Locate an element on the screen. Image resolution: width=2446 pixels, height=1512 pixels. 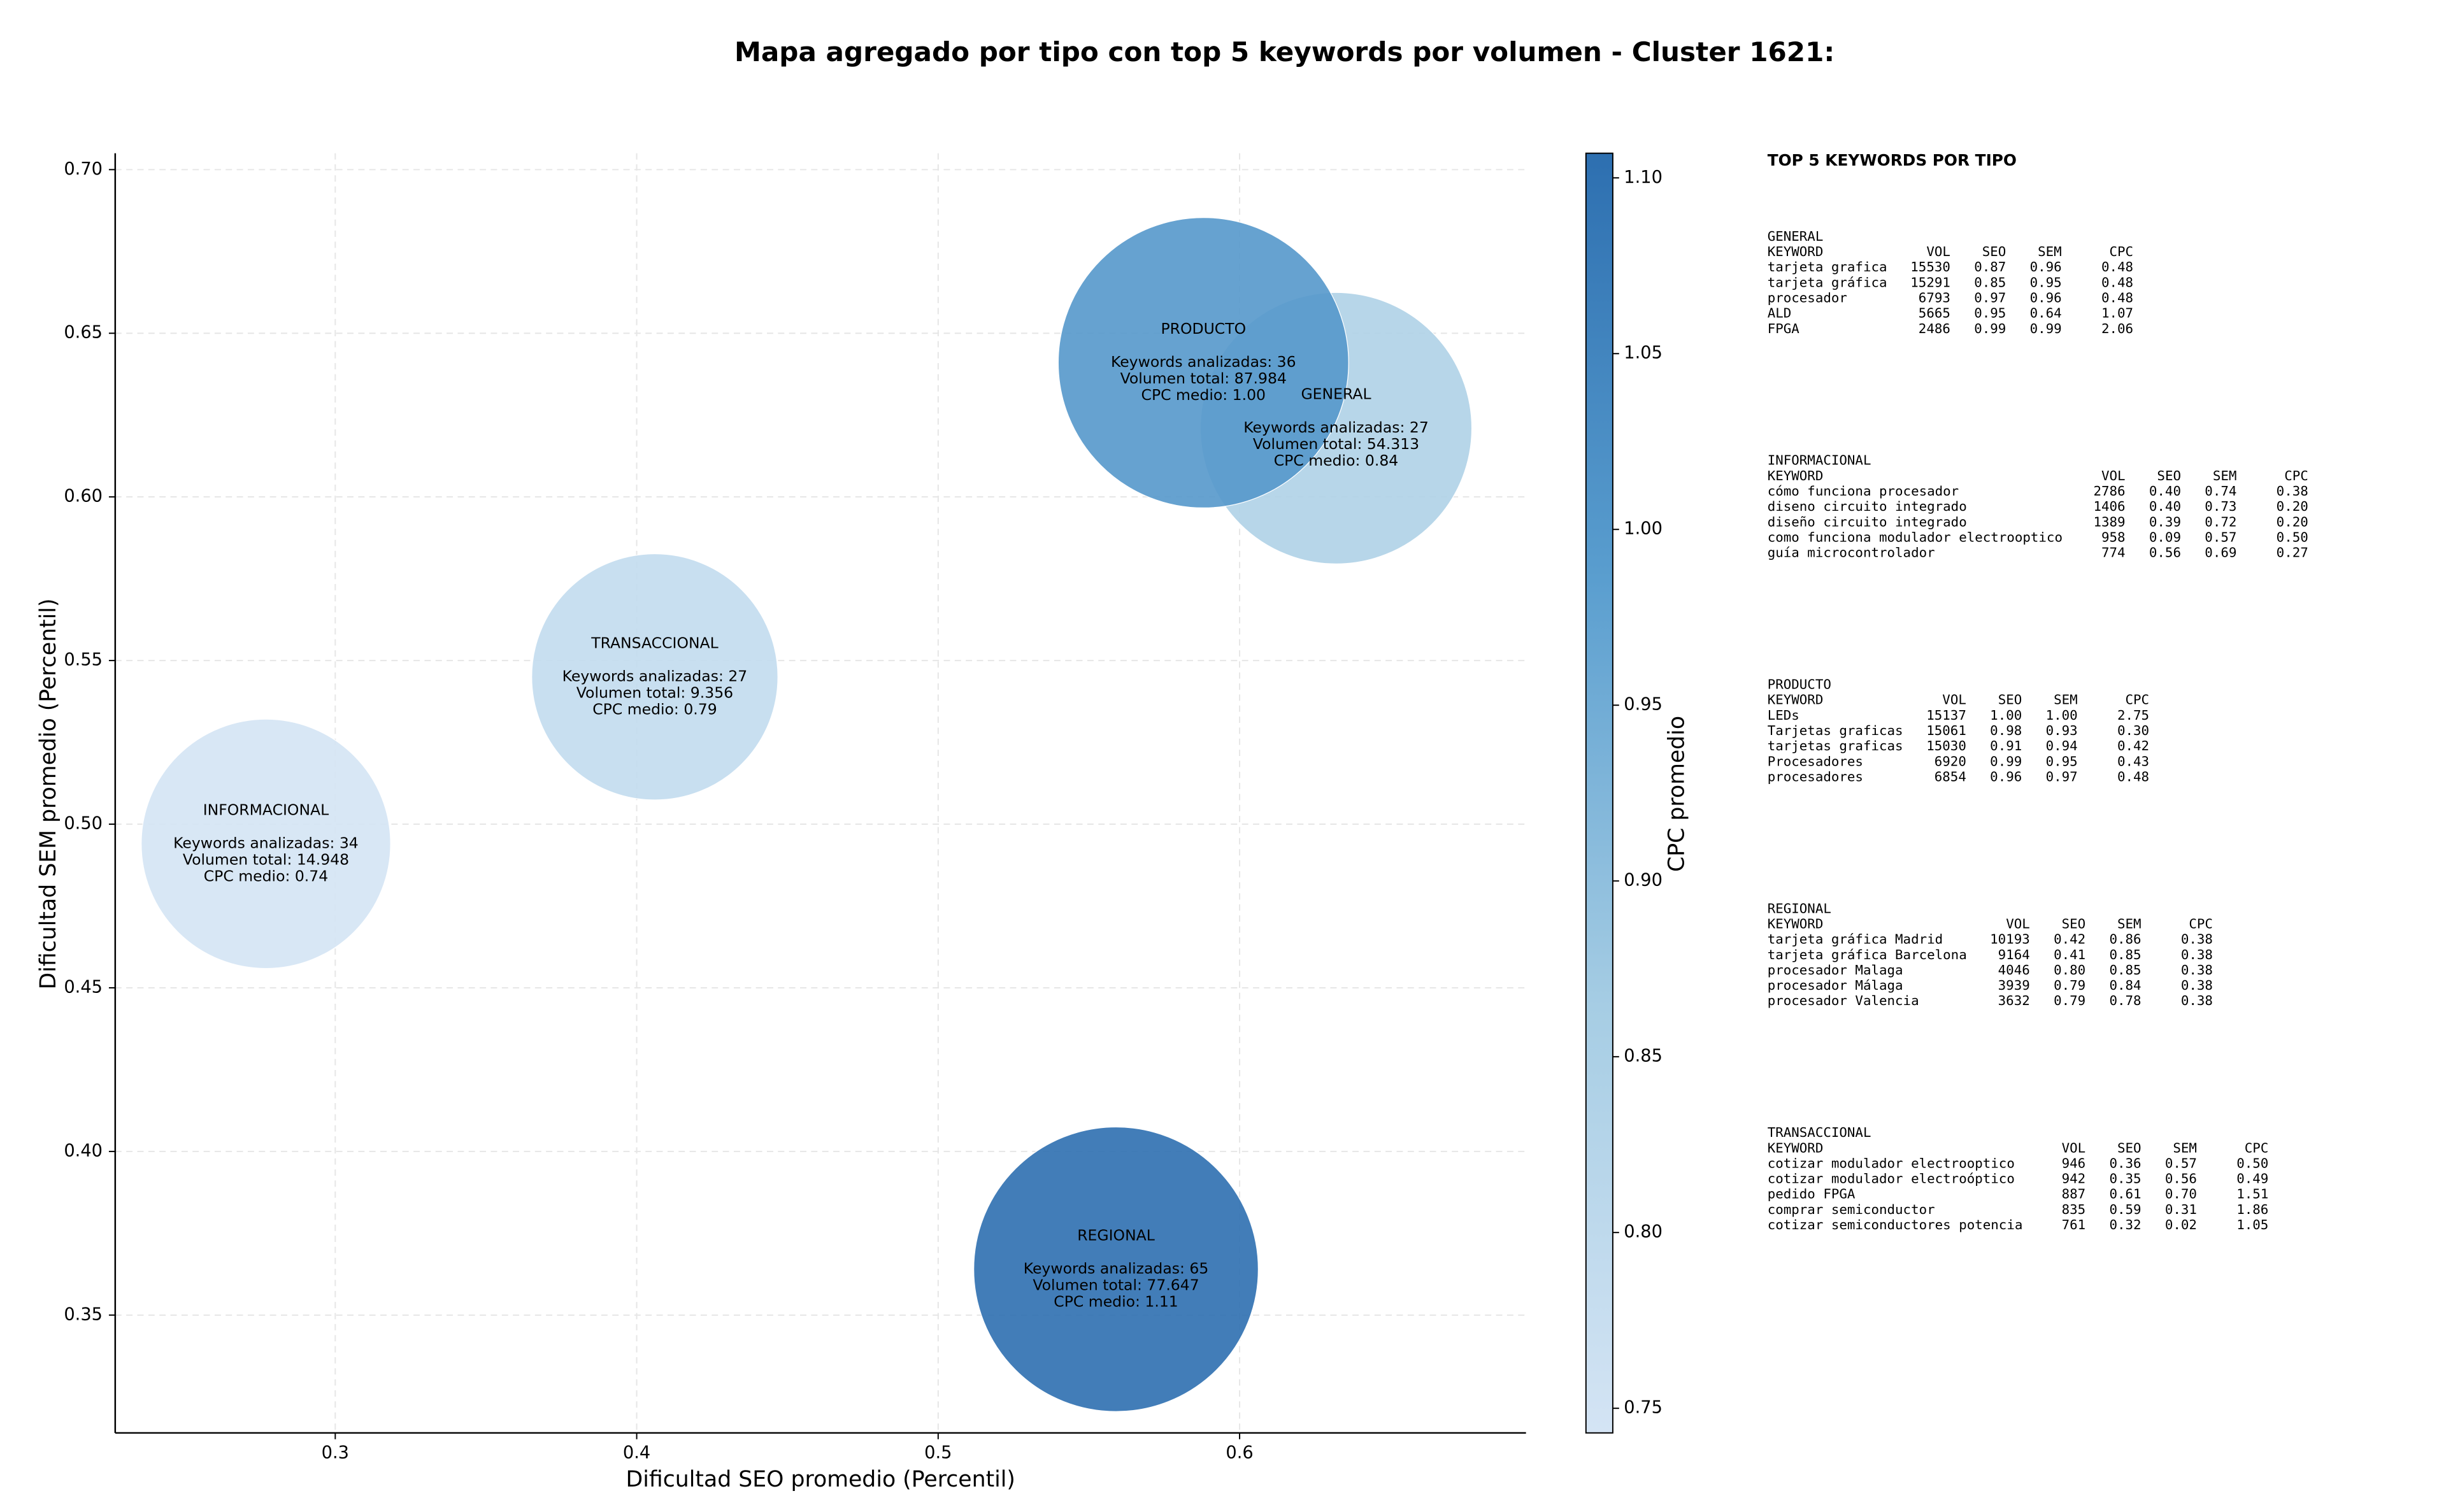
cell-value: 761 is located at coordinates (2074, 1224).